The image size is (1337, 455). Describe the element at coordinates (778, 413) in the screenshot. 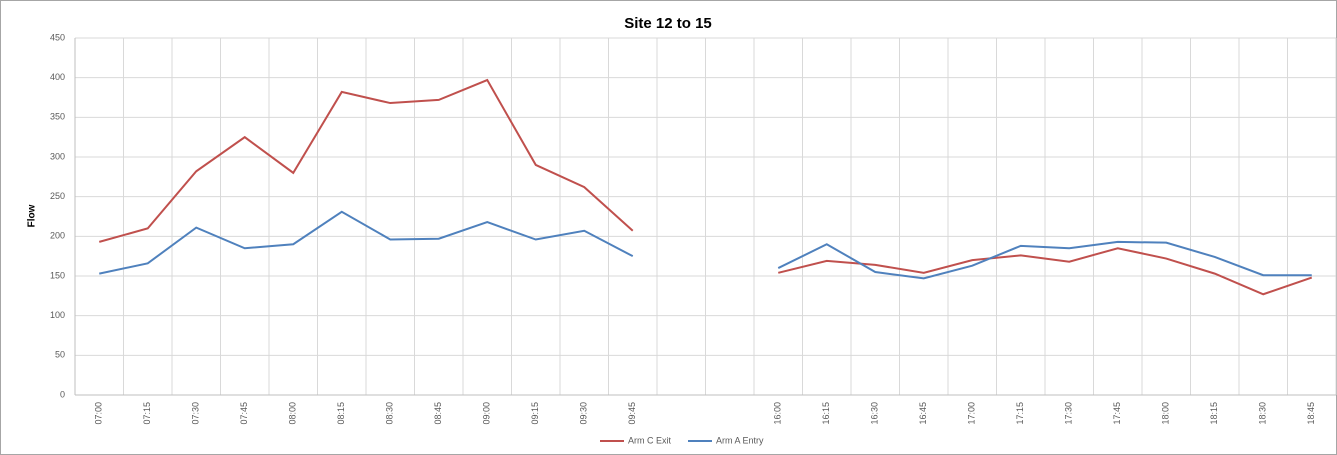

I see `x-tick-label: 16:00` at that location.